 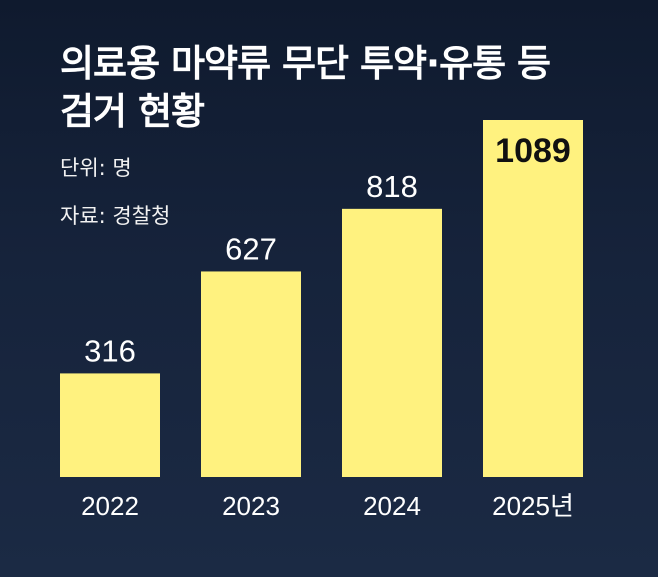 What do you see at coordinates (110, 425) in the screenshot?
I see `bar-2022` at bounding box center [110, 425].